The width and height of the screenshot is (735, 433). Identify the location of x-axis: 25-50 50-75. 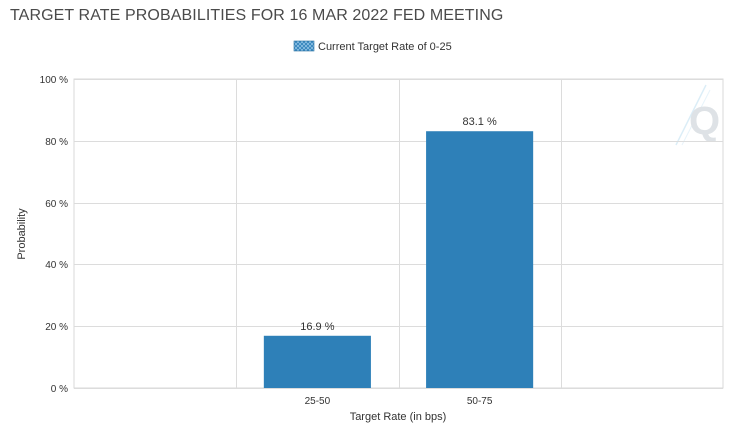
(399, 401).